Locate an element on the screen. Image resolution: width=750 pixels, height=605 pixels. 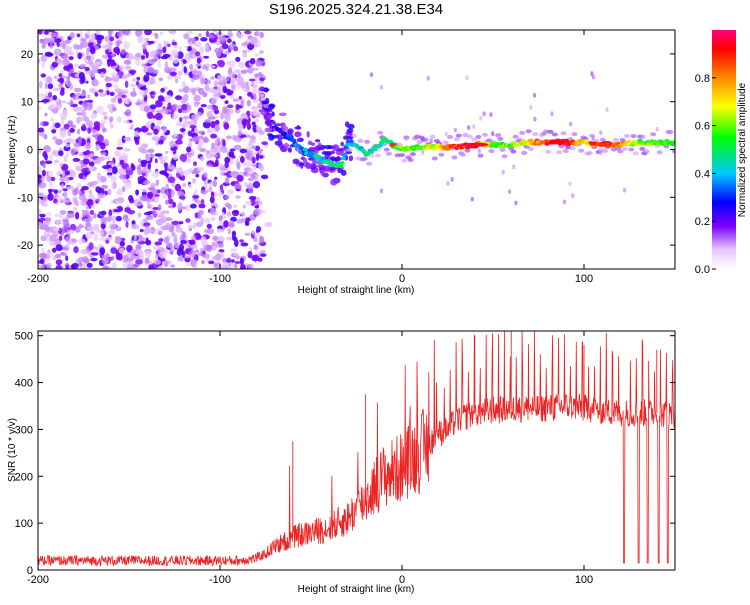
x-tick-label: 100 is located at coordinates (584, 580).